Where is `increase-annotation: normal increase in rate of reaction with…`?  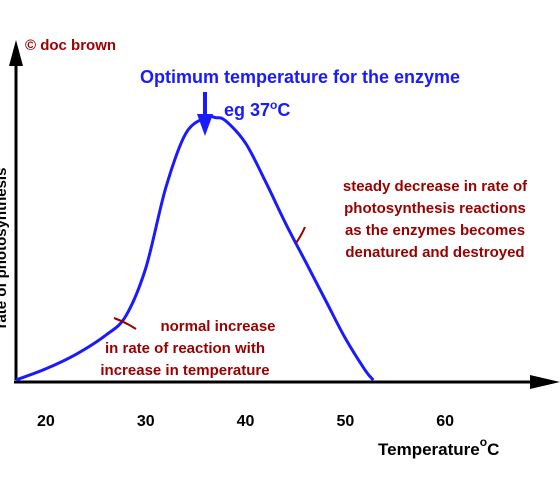 increase-annotation: normal increase in rate of reaction with… is located at coordinates (188, 348).